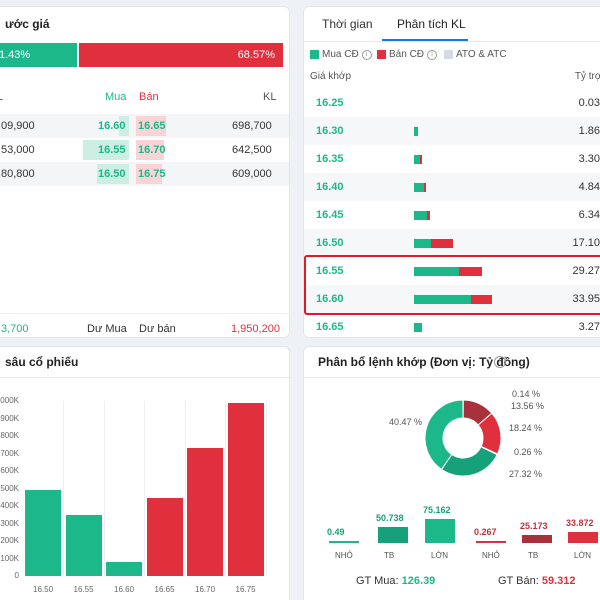 The width and height of the screenshot is (600, 600). Describe the element at coordinates (330, 131) in the screenshot. I see `matched-price: 16.30` at that location.